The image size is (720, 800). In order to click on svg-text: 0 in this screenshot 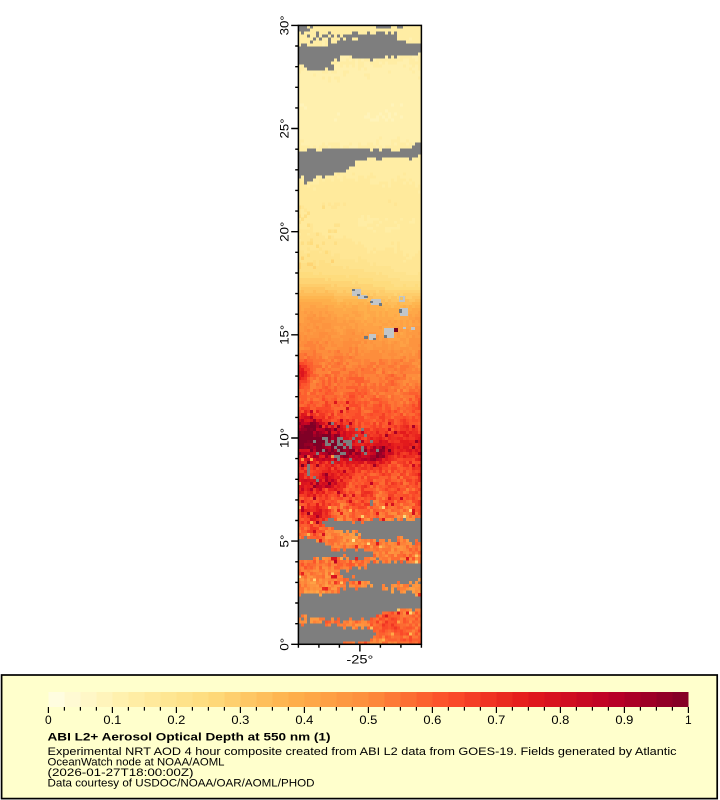, I will do `click(48, 720)`.